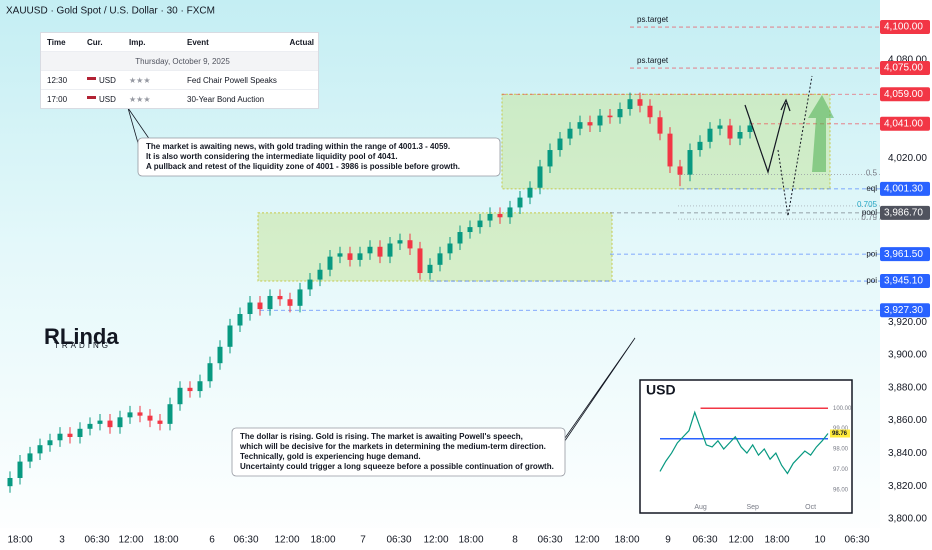  I want to click on inset-y-tick: 98.00, so click(841, 450).